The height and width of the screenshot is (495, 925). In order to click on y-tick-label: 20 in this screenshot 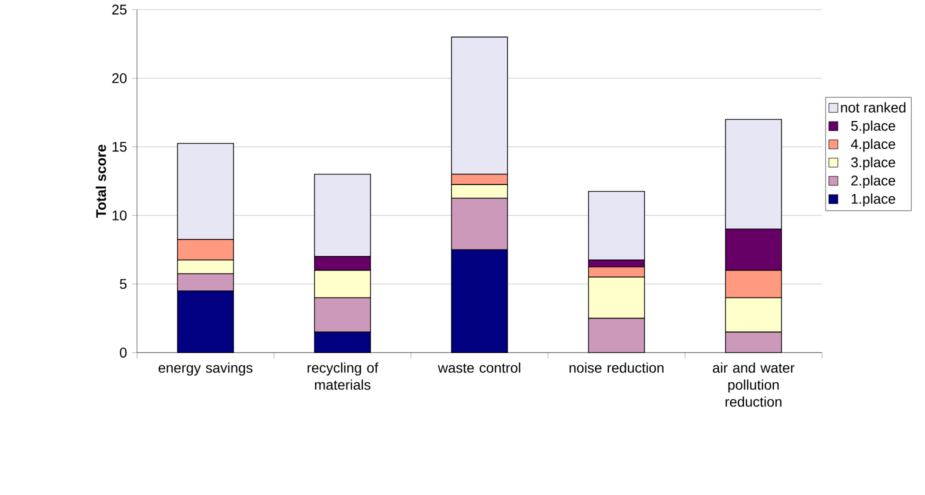, I will do `click(119, 78)`.